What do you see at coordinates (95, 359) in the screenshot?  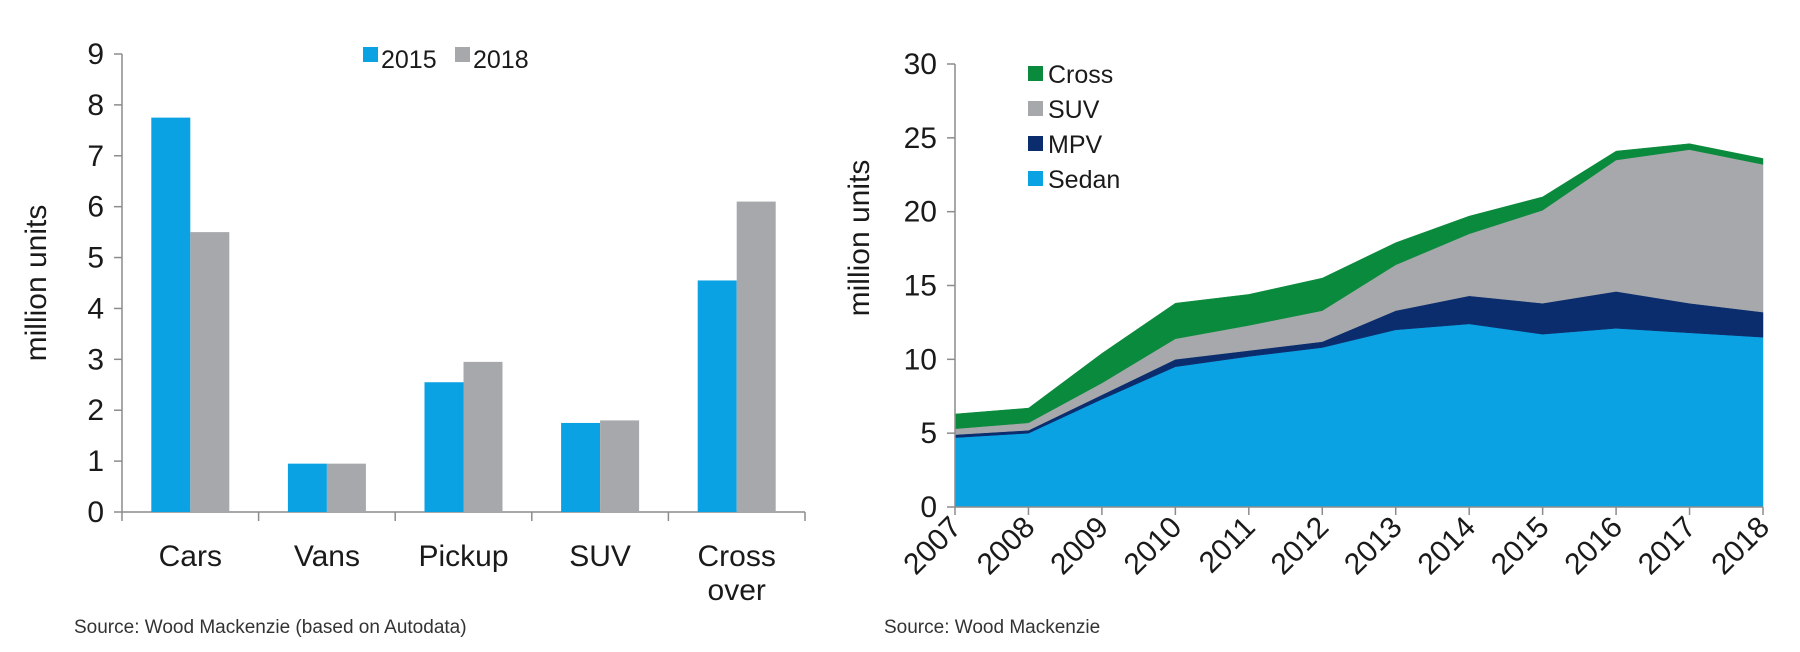 I see `y-tick-label: 3` at bounding box center [95, 359].